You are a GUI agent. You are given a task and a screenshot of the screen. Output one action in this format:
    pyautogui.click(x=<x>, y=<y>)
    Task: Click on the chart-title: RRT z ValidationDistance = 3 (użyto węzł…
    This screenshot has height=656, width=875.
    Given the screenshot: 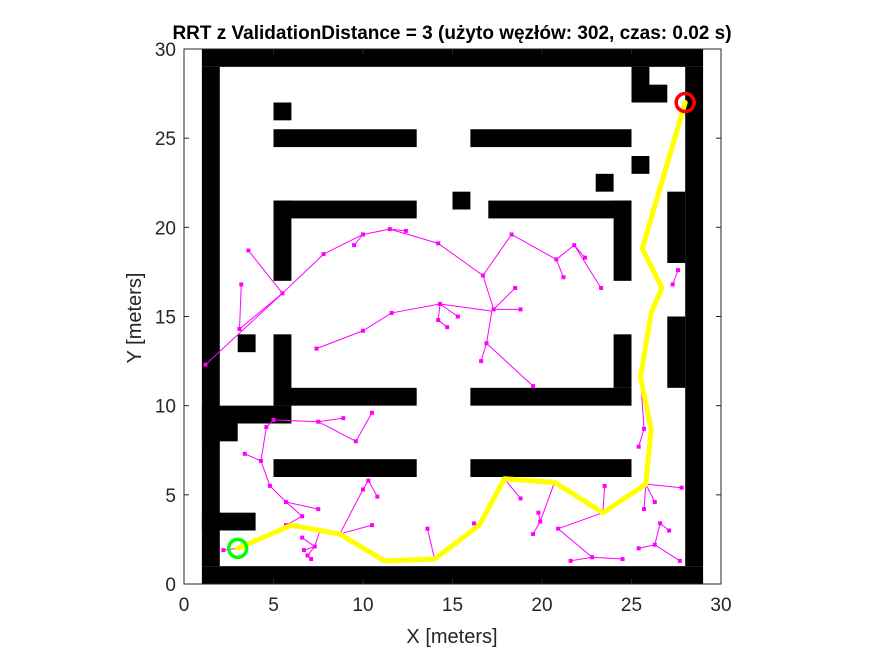 What is the action you would take?
    pyautogui.click(x=451, y=33)
    